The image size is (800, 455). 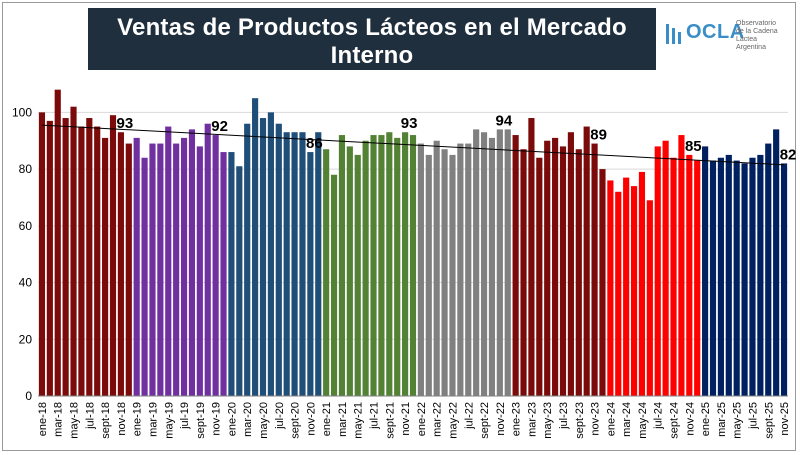 I want to click on x-tick-label: nov-20, so click(x=311, y=419).